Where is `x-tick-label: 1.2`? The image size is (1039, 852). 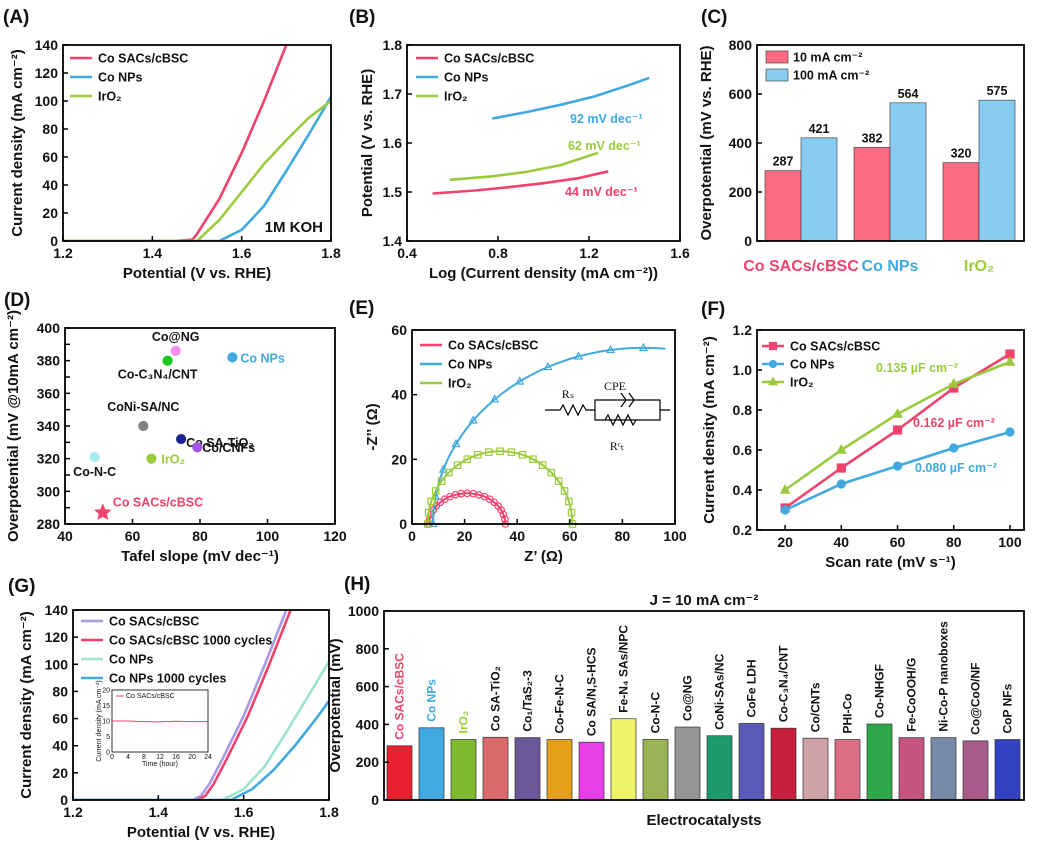
x-tick-label: 1.2 is located at coordinates (589, 253).